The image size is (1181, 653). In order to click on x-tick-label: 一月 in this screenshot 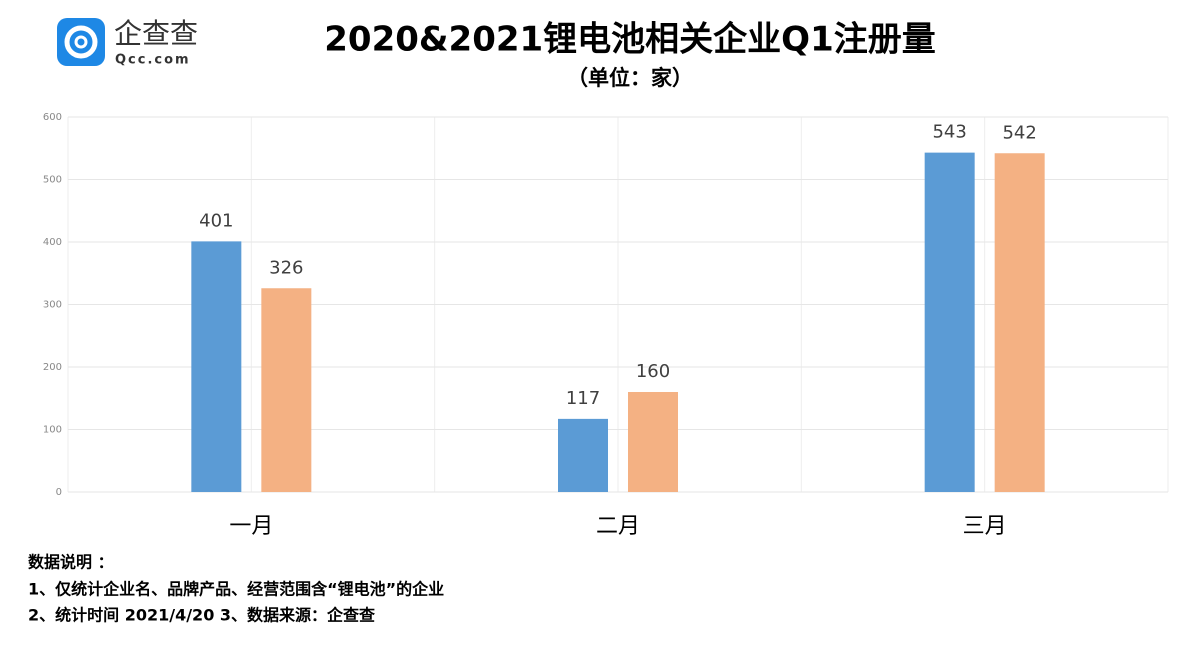, I will do `click(251, 526)`.